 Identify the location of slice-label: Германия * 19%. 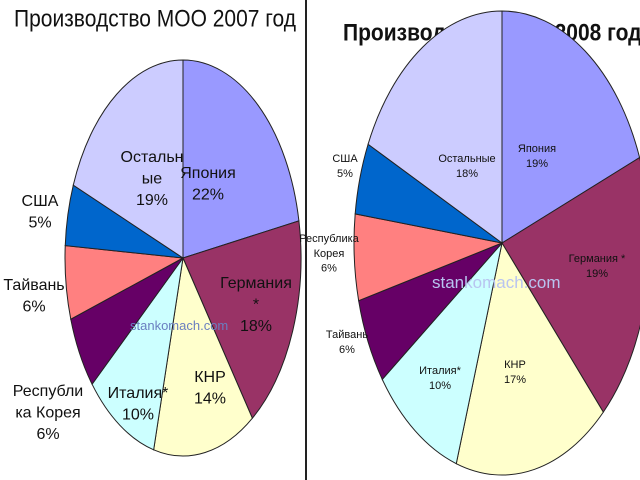
(597, 266).